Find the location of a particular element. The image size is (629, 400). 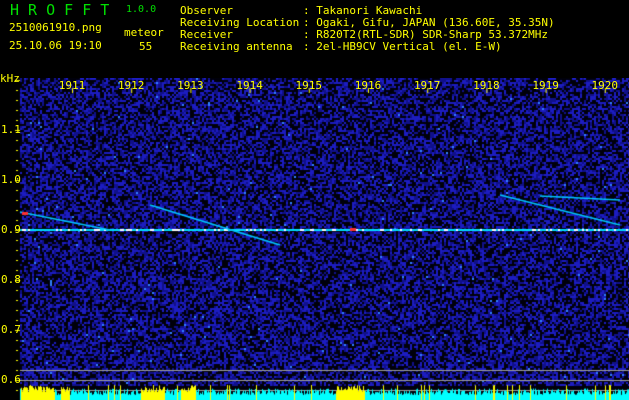

receiver-value: : R820T2(RTL-SDR) SDR-Sharp 53.372MHz is located at coordinates (426, 34).